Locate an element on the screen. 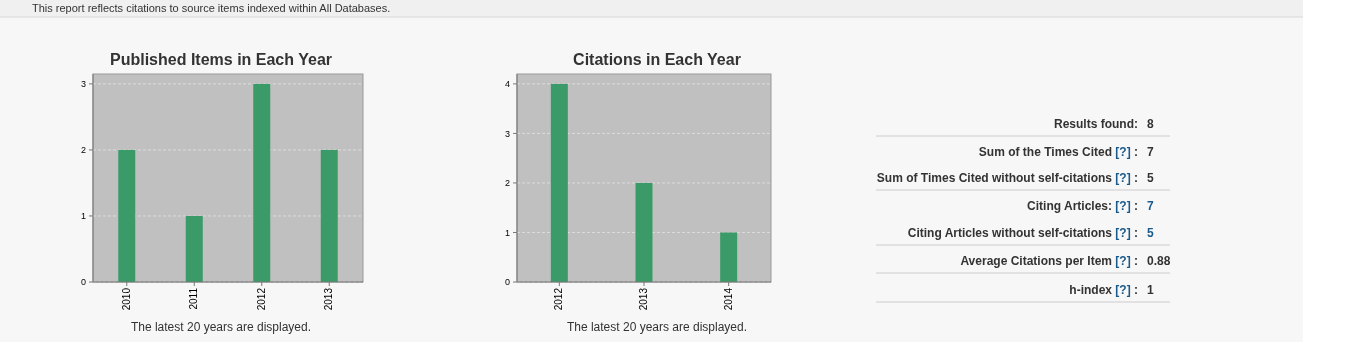 Image resolution: width=1359 pixels, height=342 pixels. text: Sum of Times Cited without self-citations [?] : 5 is located at coordinates (1015, 178).